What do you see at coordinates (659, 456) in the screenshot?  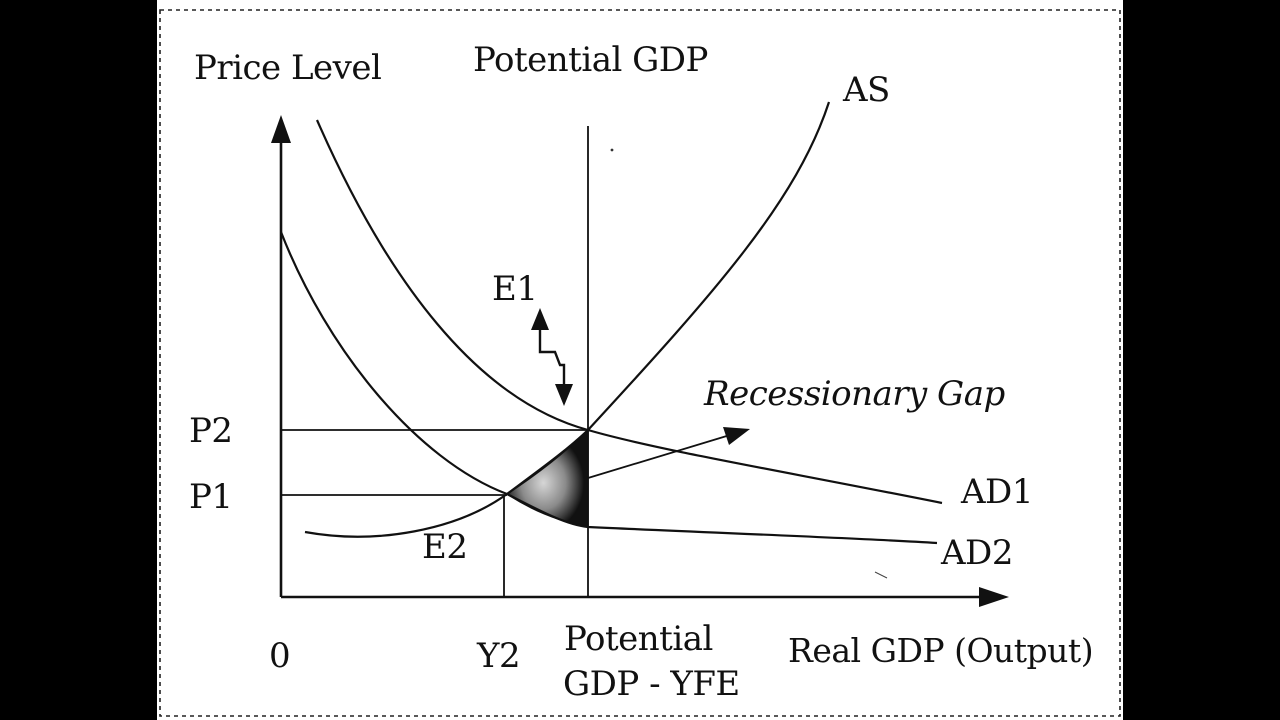 I see `recessionary-gap-arrow` at bounding box center [659, 456].